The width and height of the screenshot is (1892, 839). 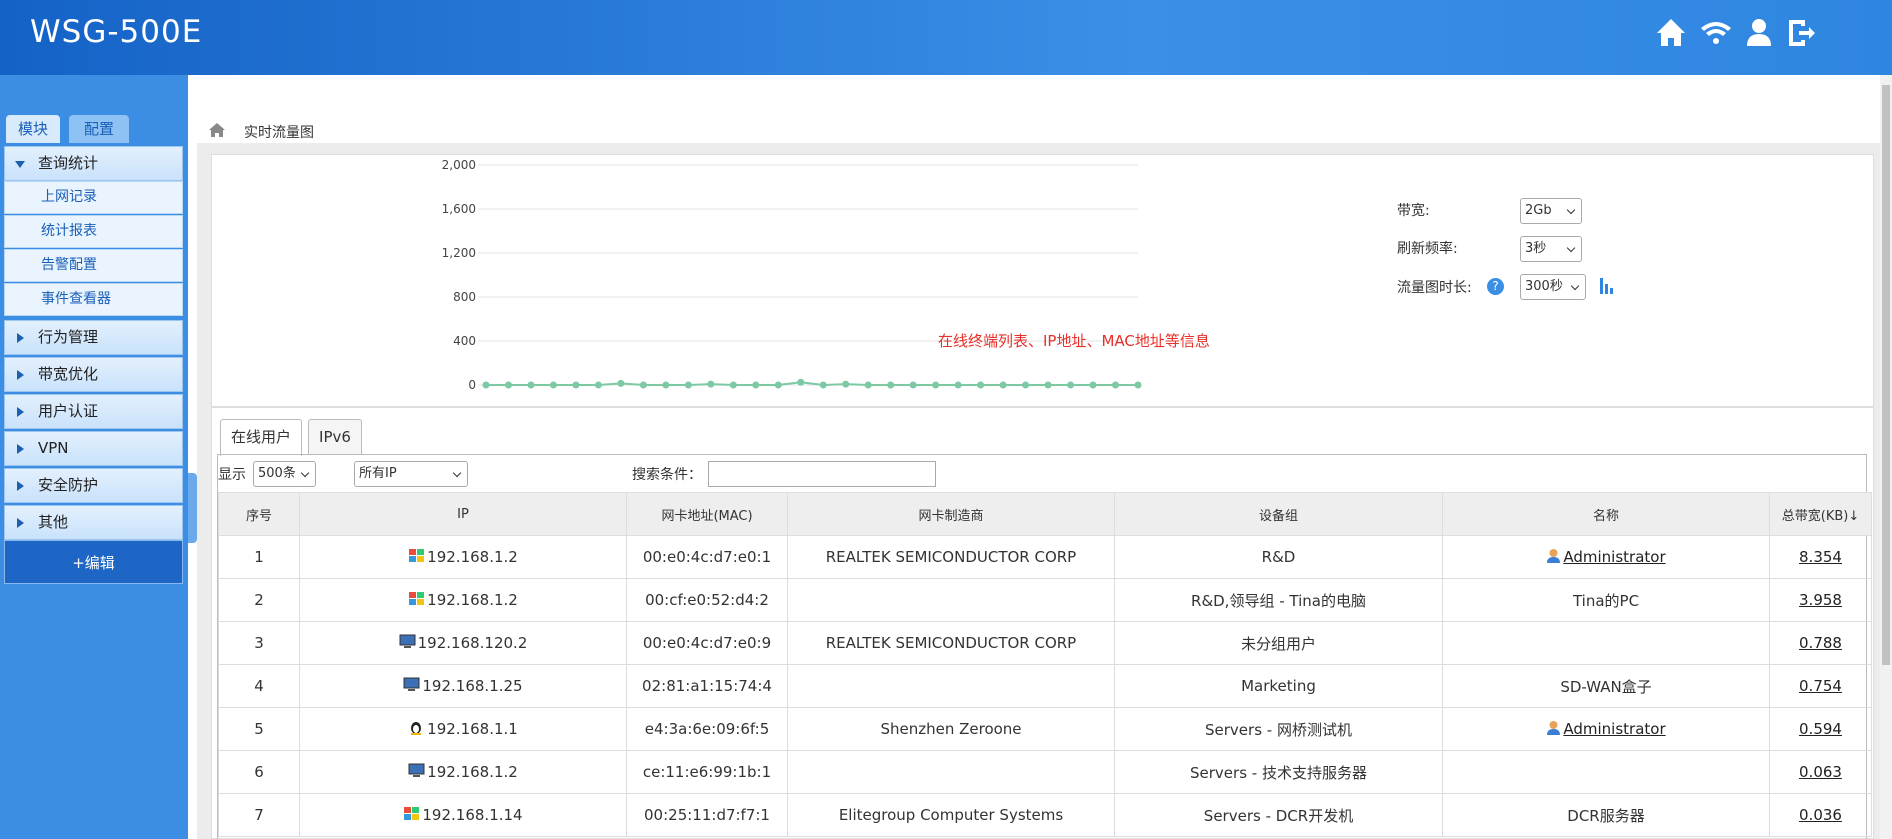 I want to click on refresh-select: 3秒, so click(x=1551, y=249).